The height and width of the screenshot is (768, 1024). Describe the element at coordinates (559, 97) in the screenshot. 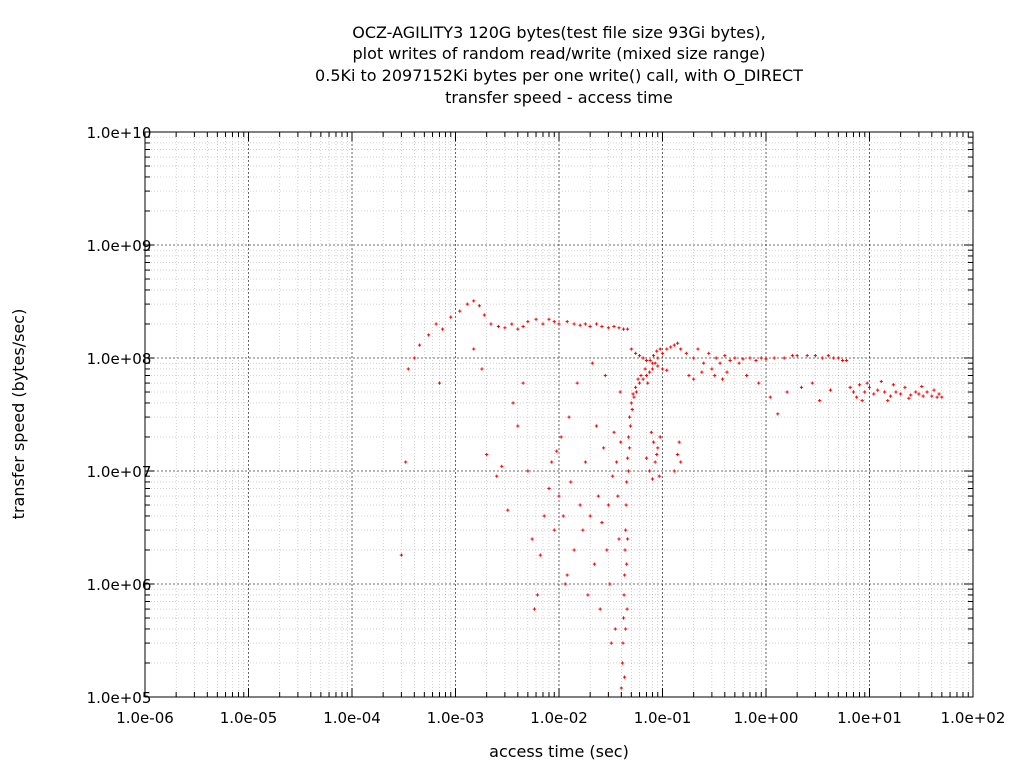

I see `chart-title-line-4: transfer speed - access time` at that location.